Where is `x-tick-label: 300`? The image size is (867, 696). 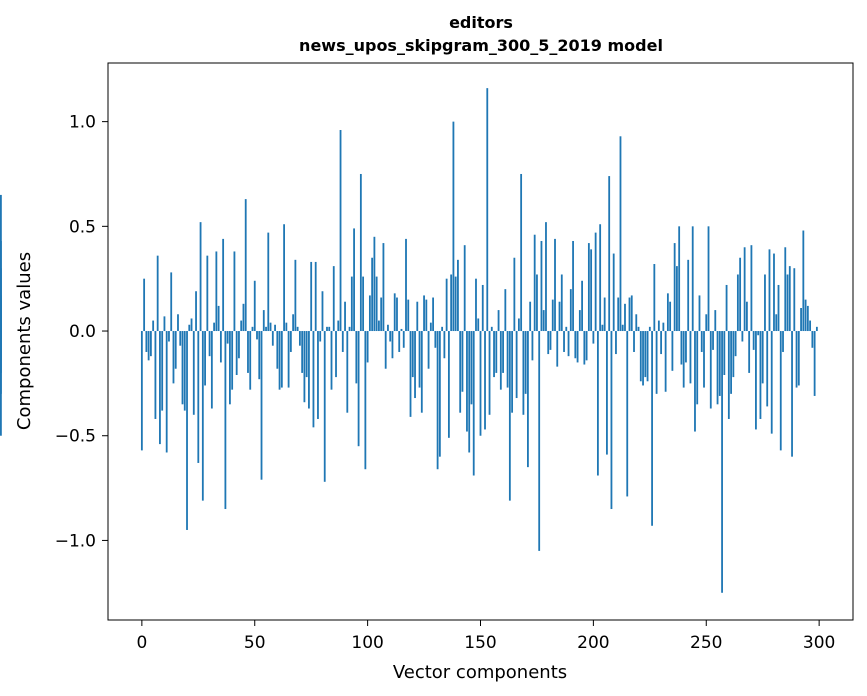 x-tick-label: 300 is located at coordinates (819, 643).